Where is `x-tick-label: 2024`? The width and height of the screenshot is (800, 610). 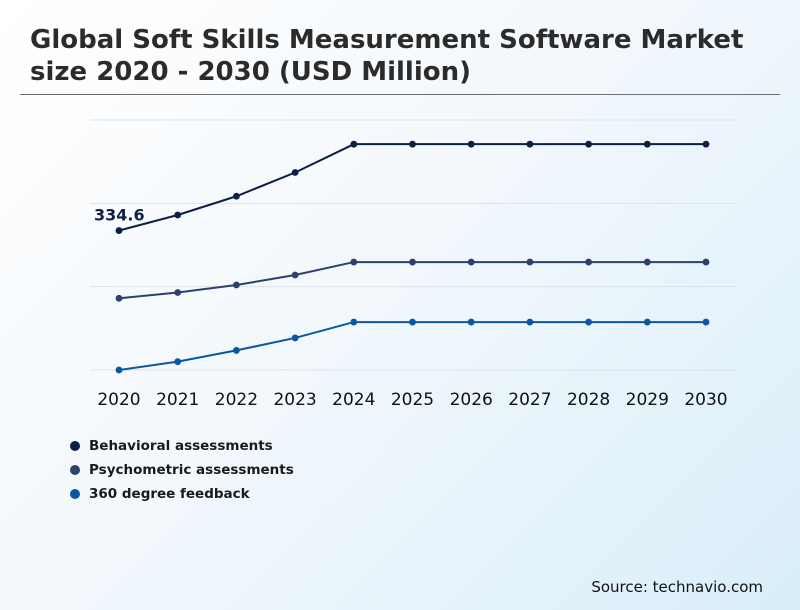
x-tick-label: 2024 is located at coordinates (353, 400).